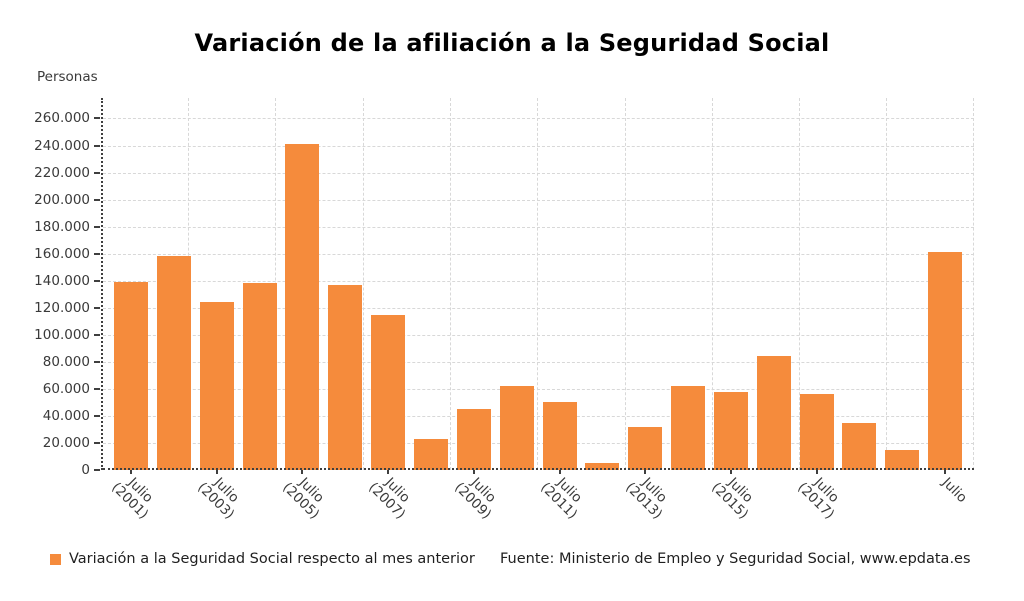  I want to click on legend-swatch-icon, so click(55, 559).